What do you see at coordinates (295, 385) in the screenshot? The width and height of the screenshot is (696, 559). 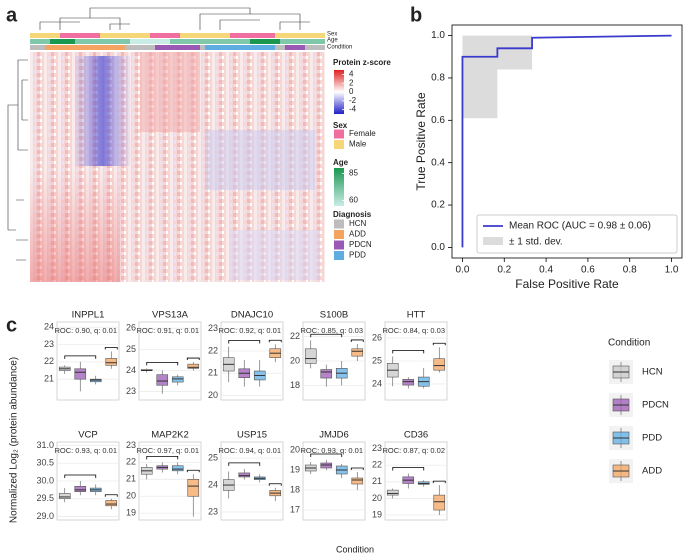 I see `y-tick-label: 18` at bounding box center [295, 385].